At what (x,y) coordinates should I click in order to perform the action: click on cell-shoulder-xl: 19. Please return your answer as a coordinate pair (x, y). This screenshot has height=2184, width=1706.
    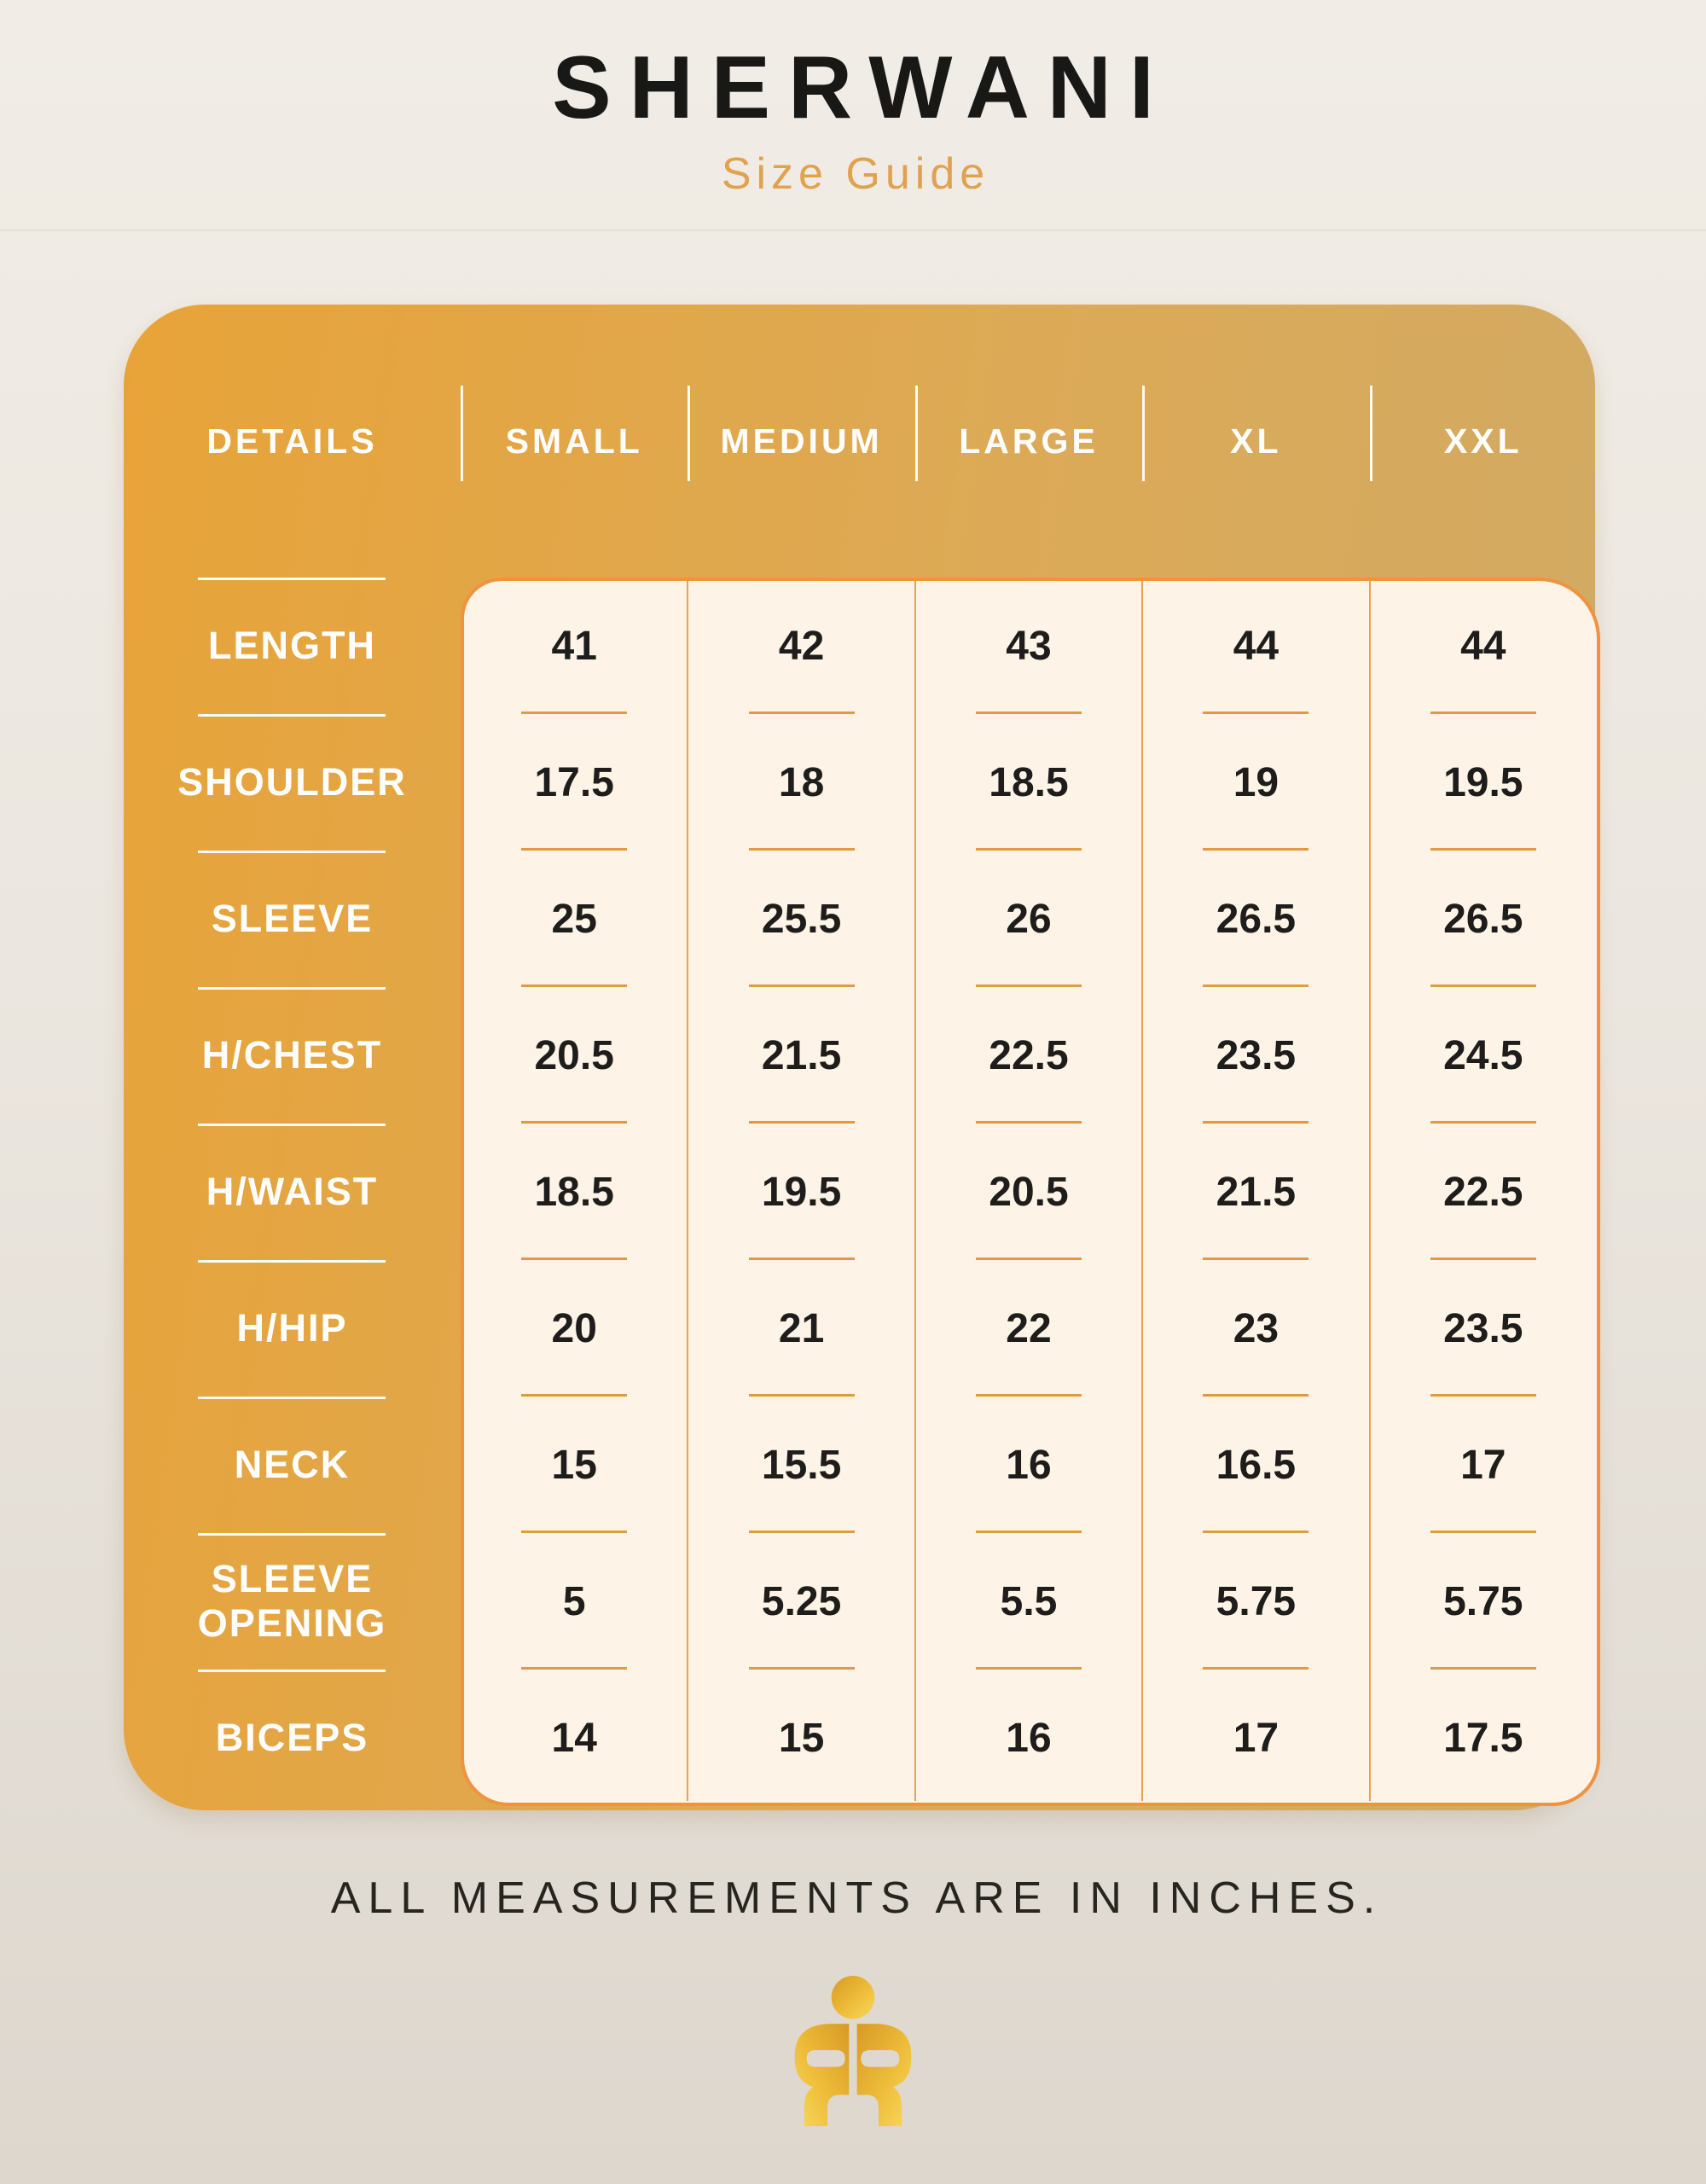
    Looking at the image, I should click on (1256, 782).